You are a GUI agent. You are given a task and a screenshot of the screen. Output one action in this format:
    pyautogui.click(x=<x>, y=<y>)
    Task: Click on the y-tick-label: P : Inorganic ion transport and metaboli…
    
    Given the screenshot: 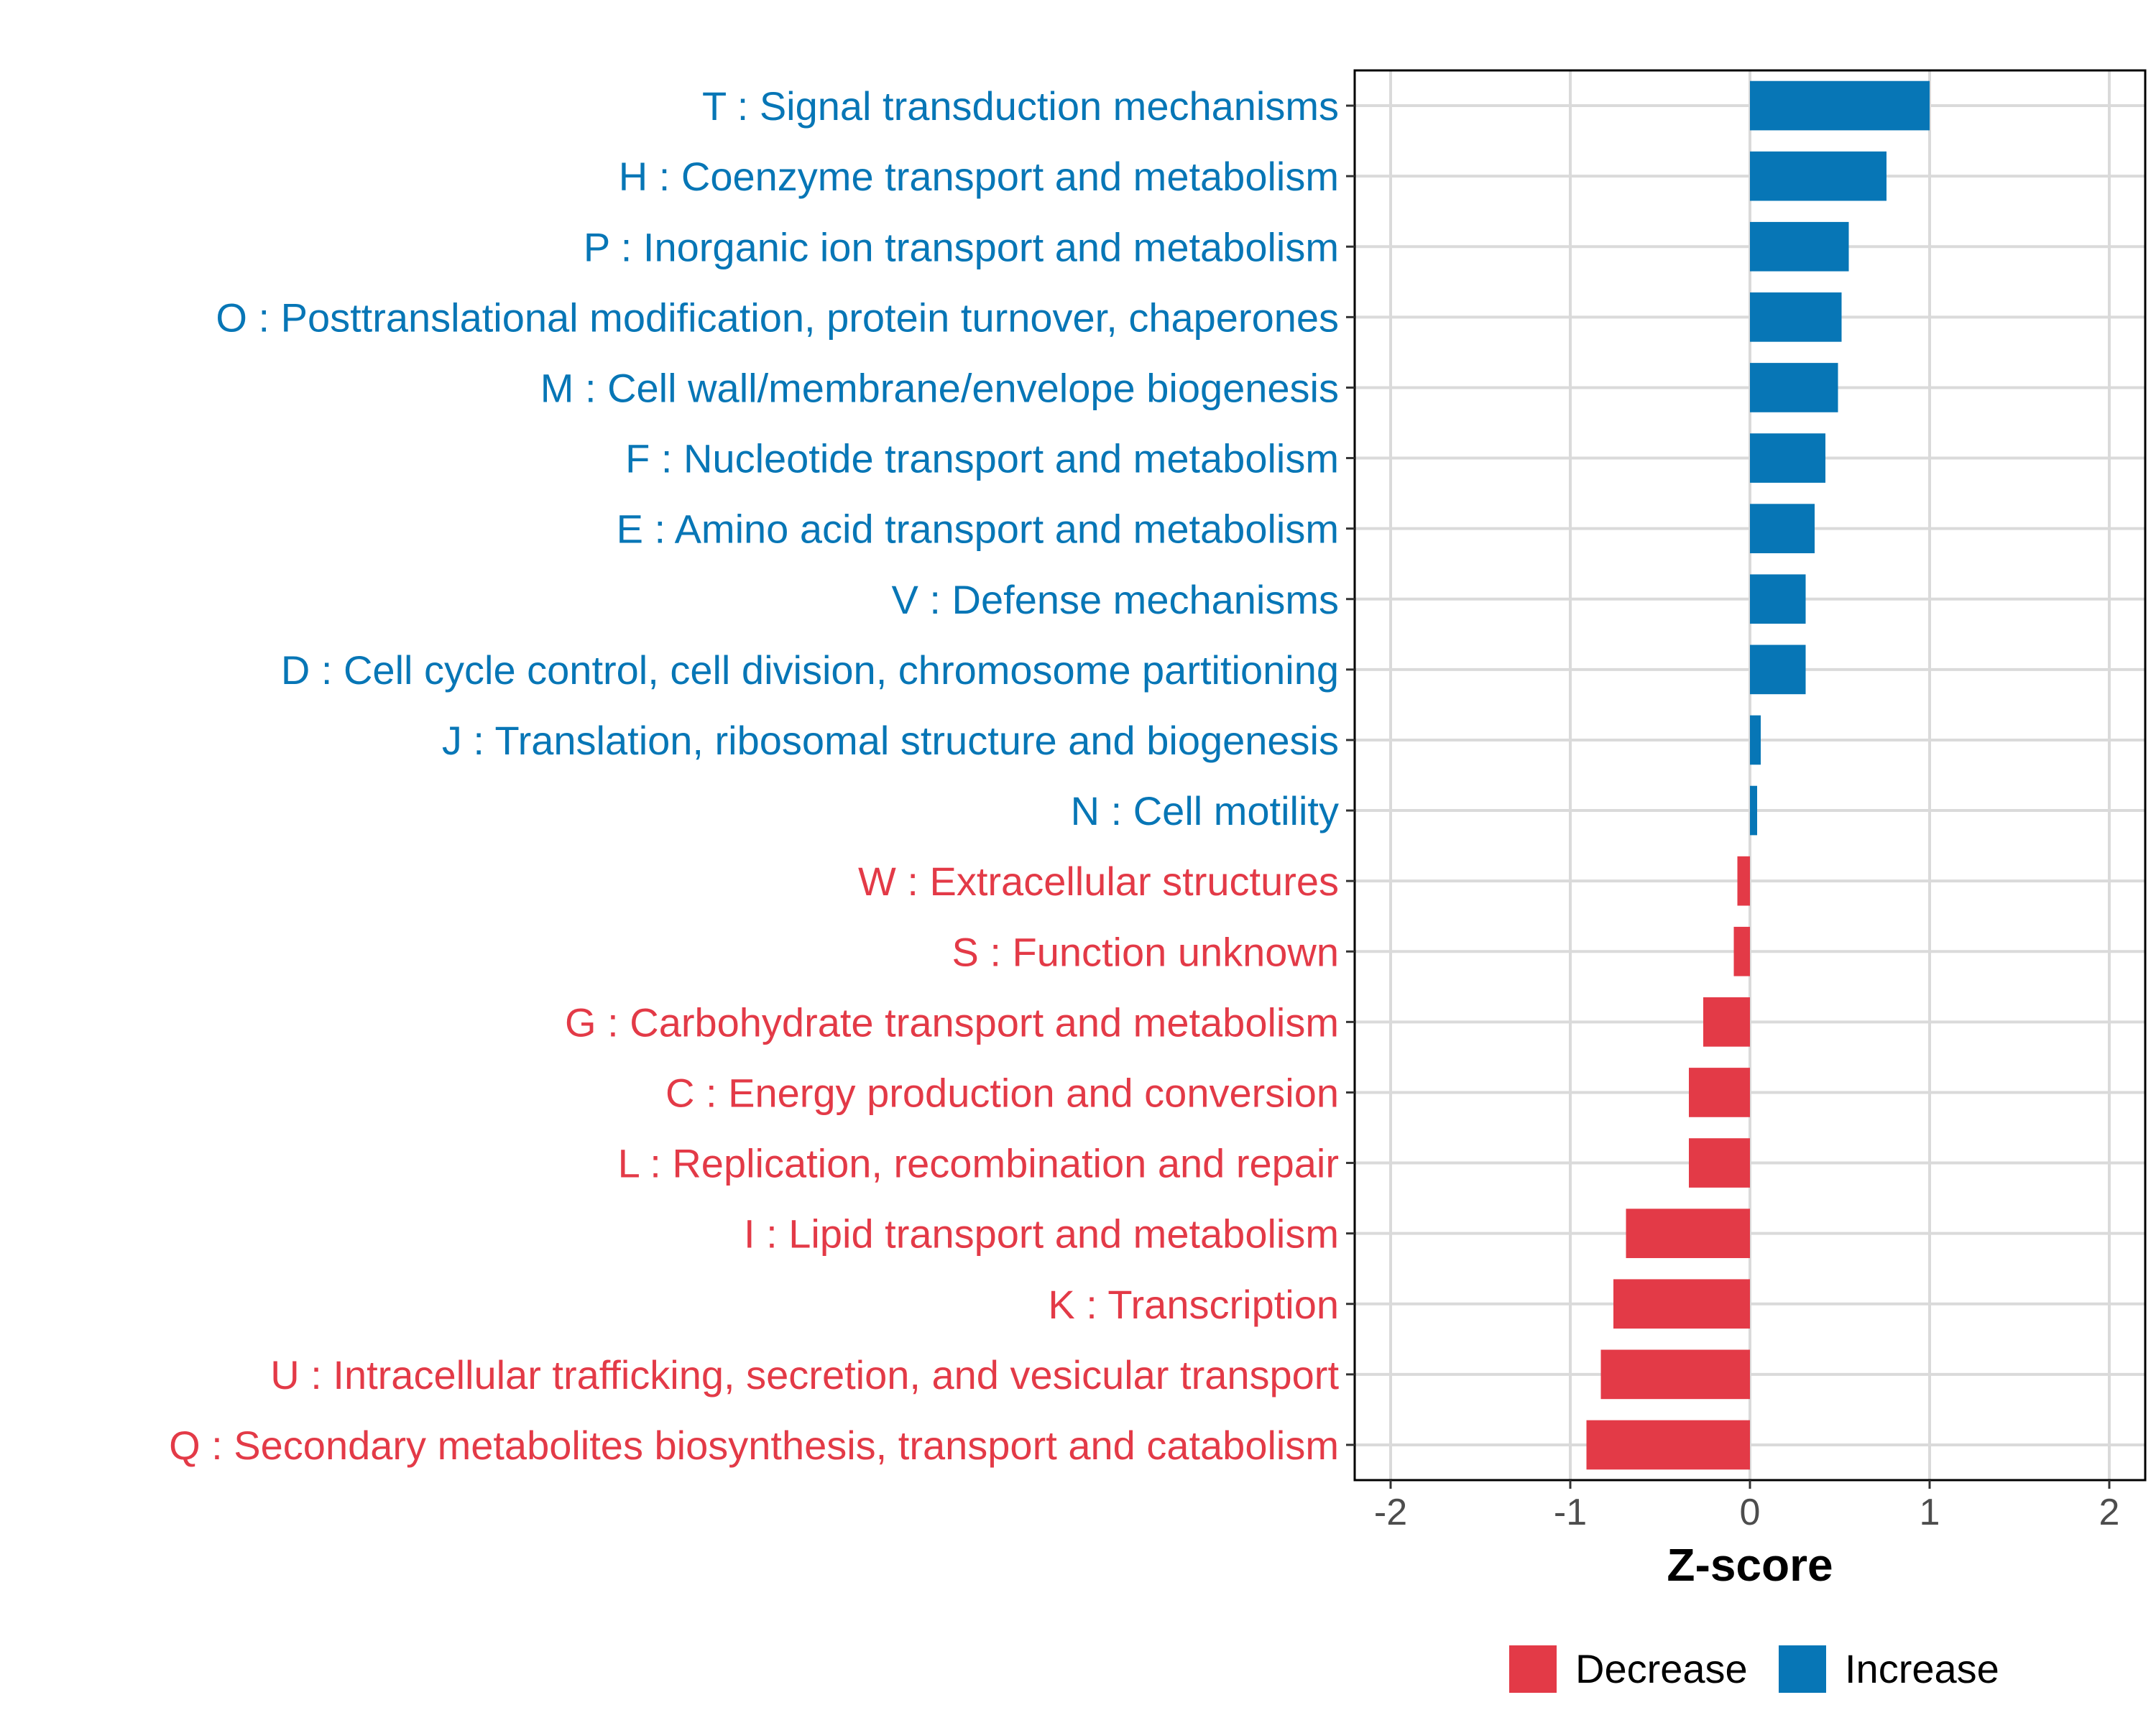 What is the action you would take?
    pyautogui.click(x=961, y=246)
    